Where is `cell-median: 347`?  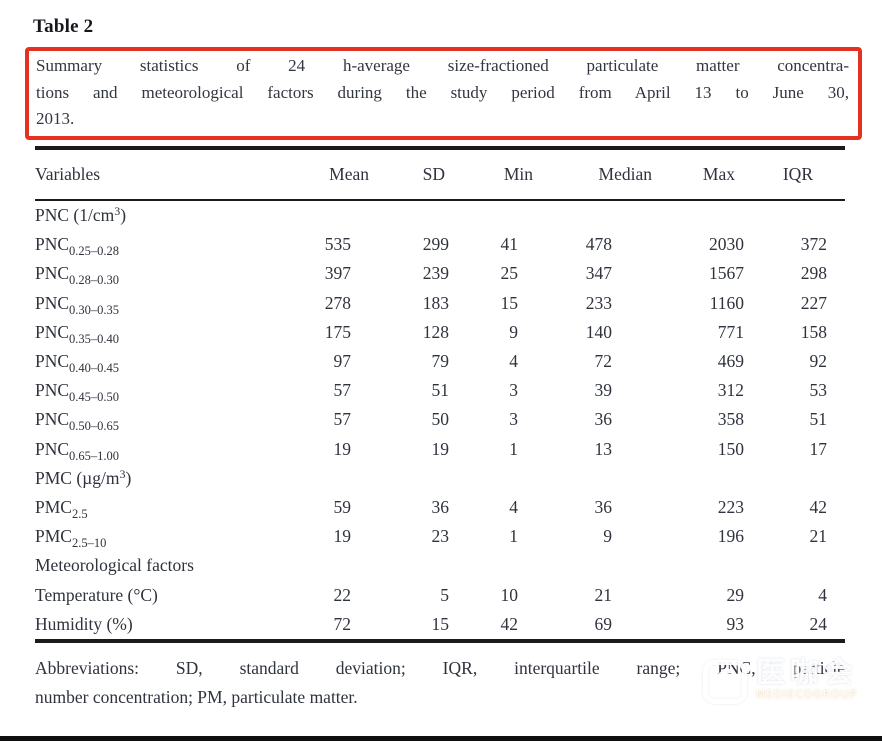
cell-median: 347 is located at coordinates (598, 273).